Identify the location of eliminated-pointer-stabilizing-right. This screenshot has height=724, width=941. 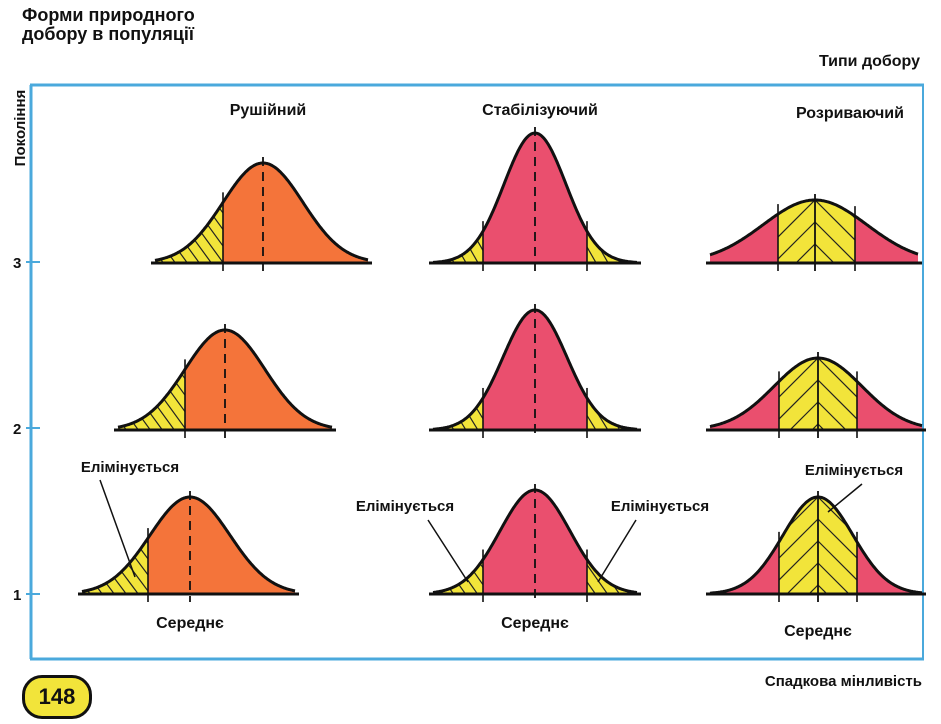
(617, 551).